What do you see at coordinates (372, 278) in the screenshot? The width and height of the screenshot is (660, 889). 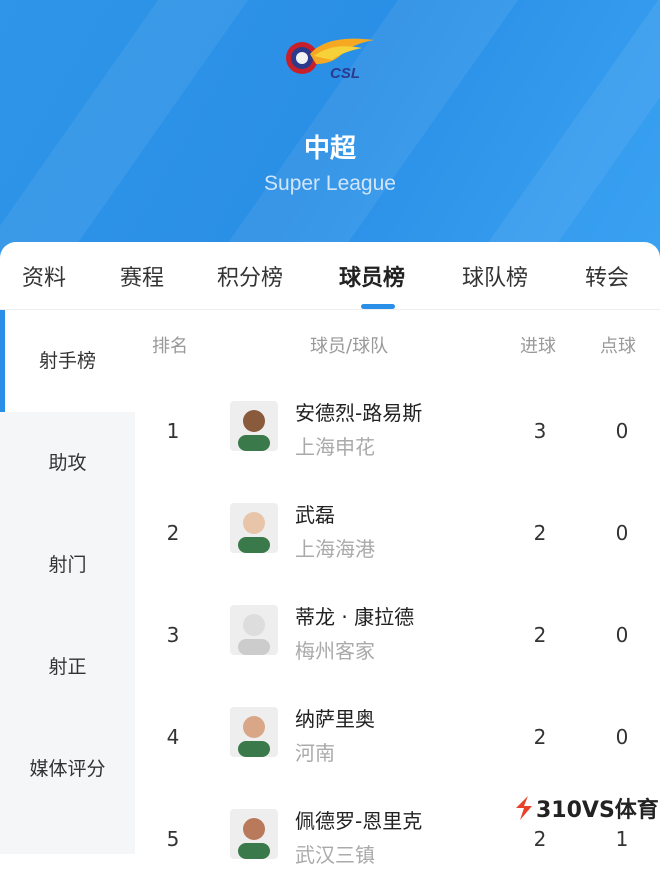 I see `tab-player-rankings: 球员榜` at bounding box center [372, 278].